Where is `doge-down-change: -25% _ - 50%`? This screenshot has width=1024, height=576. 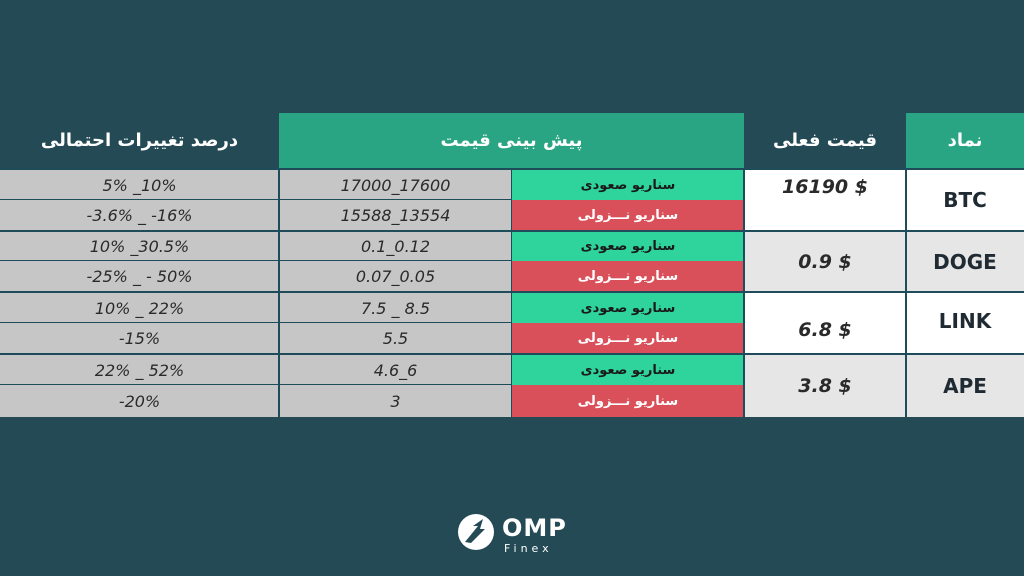
doge-down-change: -25% _ - 50% is located at coordinates (139, 276).